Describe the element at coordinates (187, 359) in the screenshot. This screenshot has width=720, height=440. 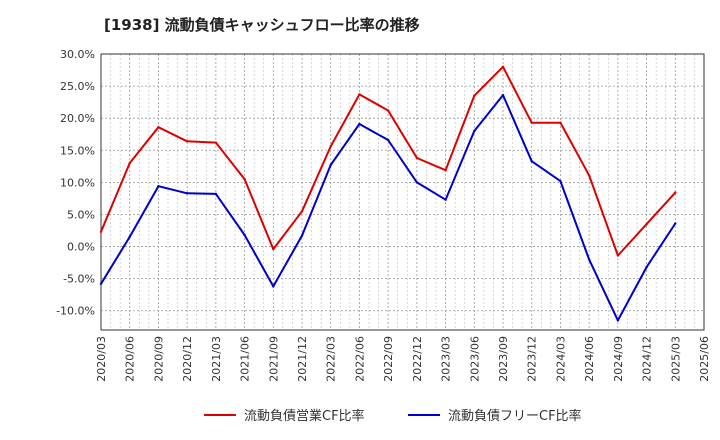
I see `x-tick-label: 2020/12` at that location.